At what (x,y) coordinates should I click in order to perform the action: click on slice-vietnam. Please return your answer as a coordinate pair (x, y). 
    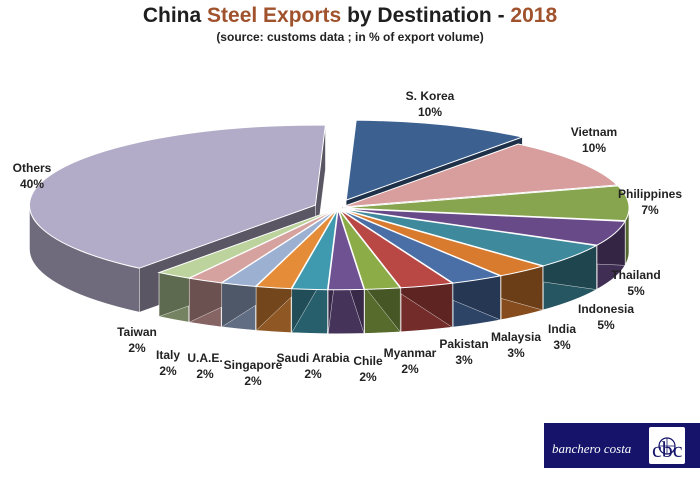
    Looking at the image, I should click on (480, 175).